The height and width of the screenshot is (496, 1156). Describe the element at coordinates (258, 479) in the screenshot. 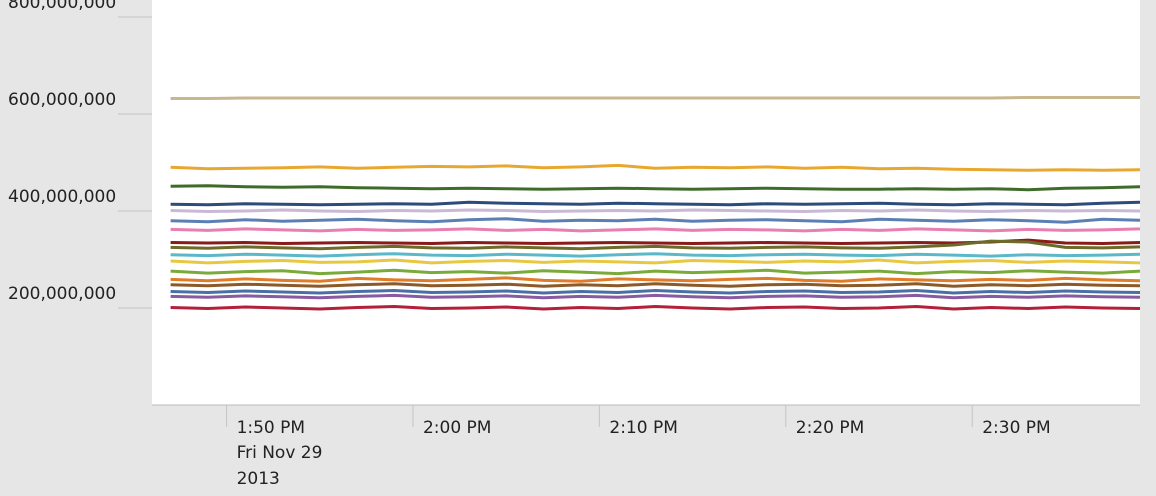

I see `x-date-label: 2013` at that location.